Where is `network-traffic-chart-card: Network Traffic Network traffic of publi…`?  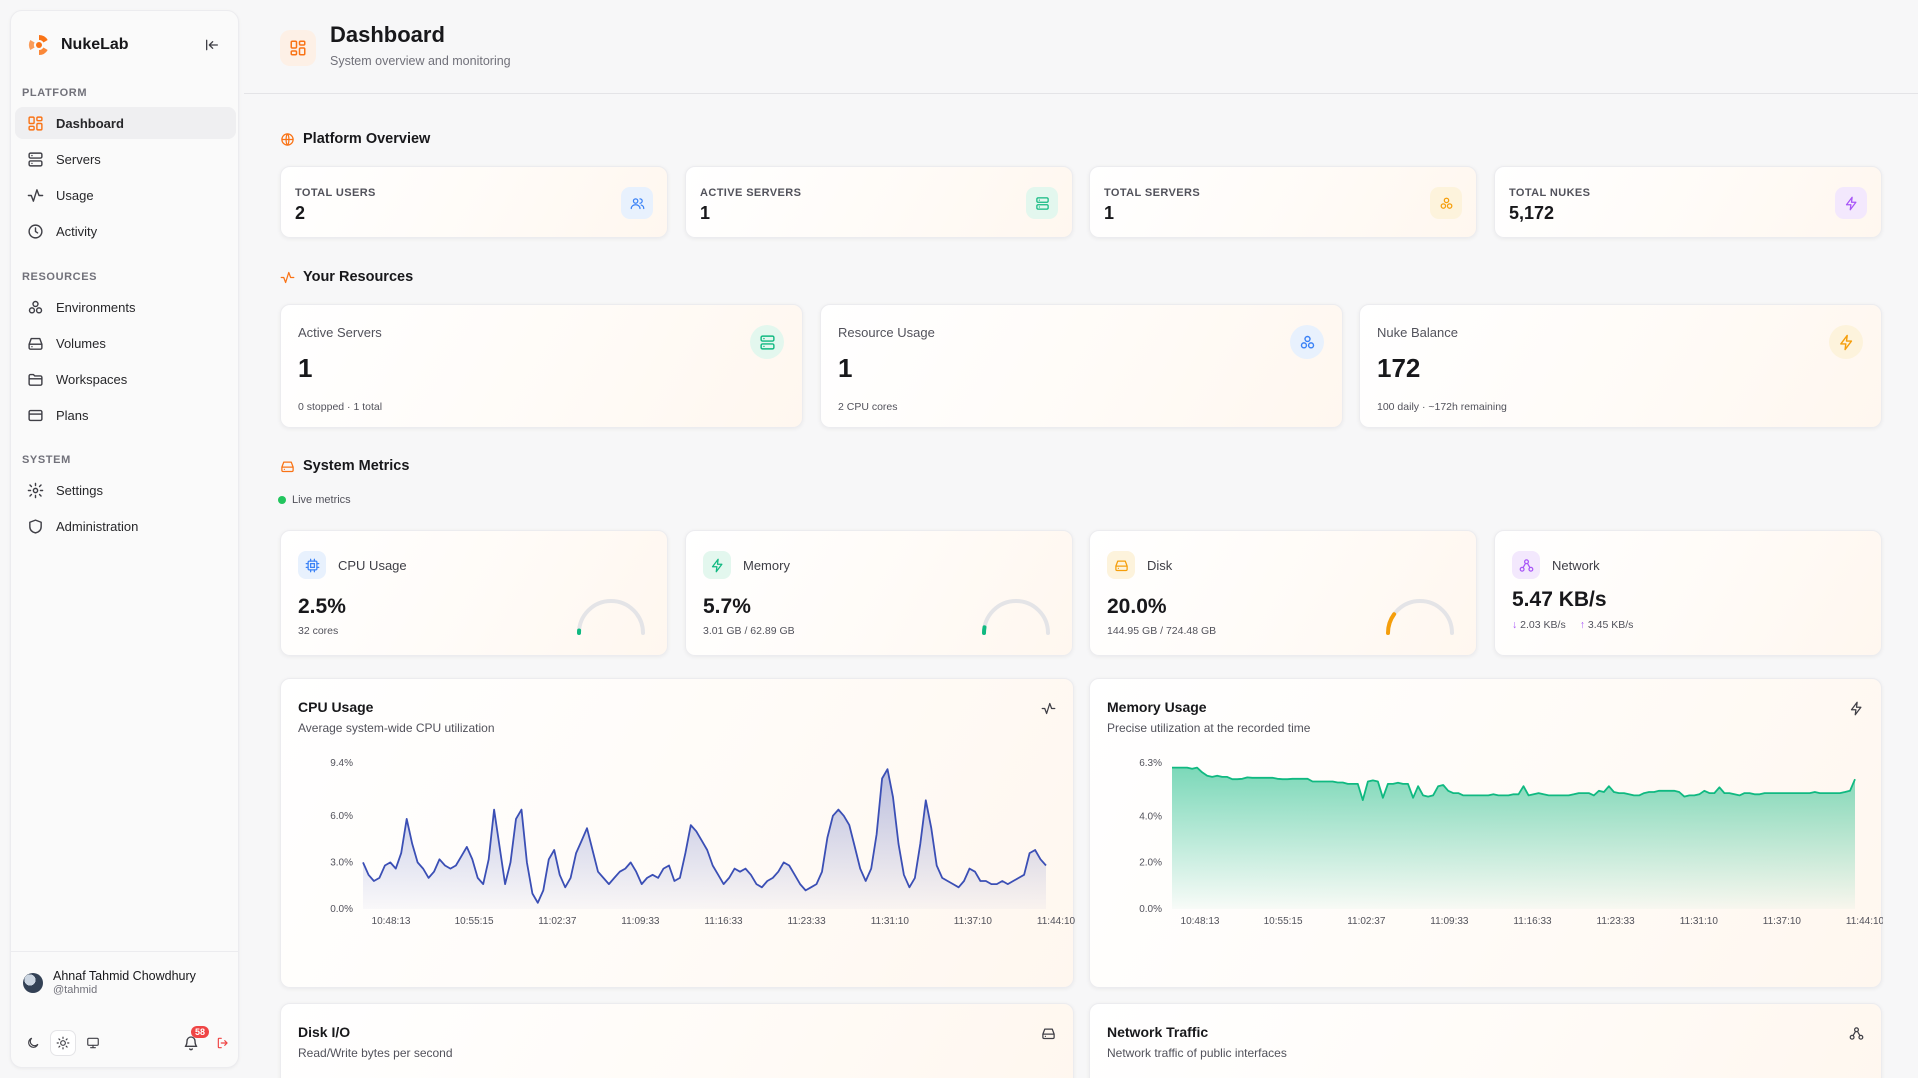
network-traffic-chart-card: Network Traffic Network traffic of publi… is located at coordinates (1485, 1040).